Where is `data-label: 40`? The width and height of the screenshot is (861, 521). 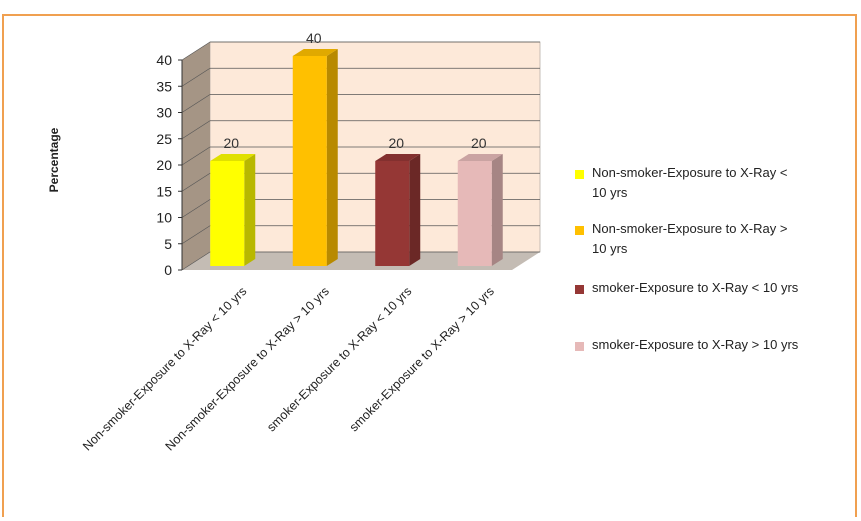 data-label: 40 is located at coordinates (314, 38).